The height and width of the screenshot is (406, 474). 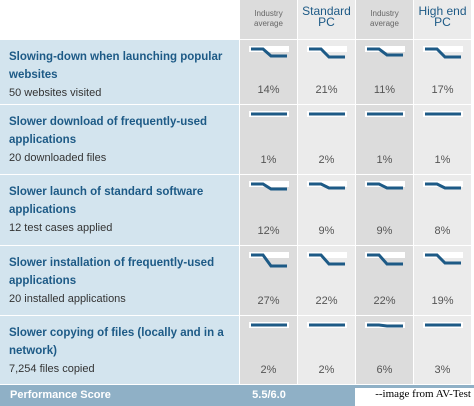 I want to click on value: 14%, so click(x=268, y=90).